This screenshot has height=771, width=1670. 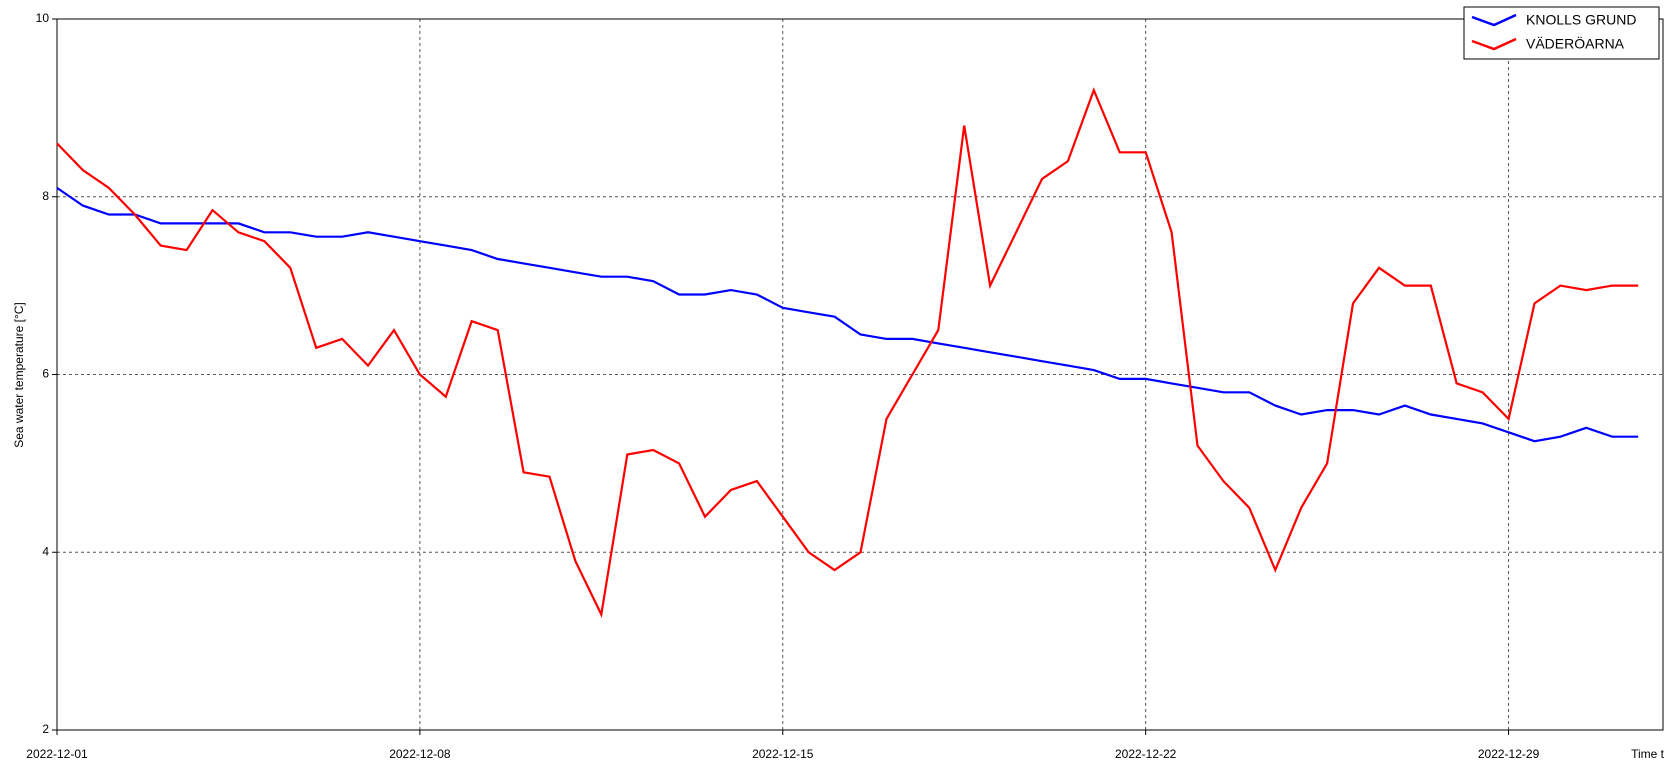 What do you see at coordinates (45, 551) in the screenshot?
I see `y-tick-label: 4` at bounding box center [45, 551].